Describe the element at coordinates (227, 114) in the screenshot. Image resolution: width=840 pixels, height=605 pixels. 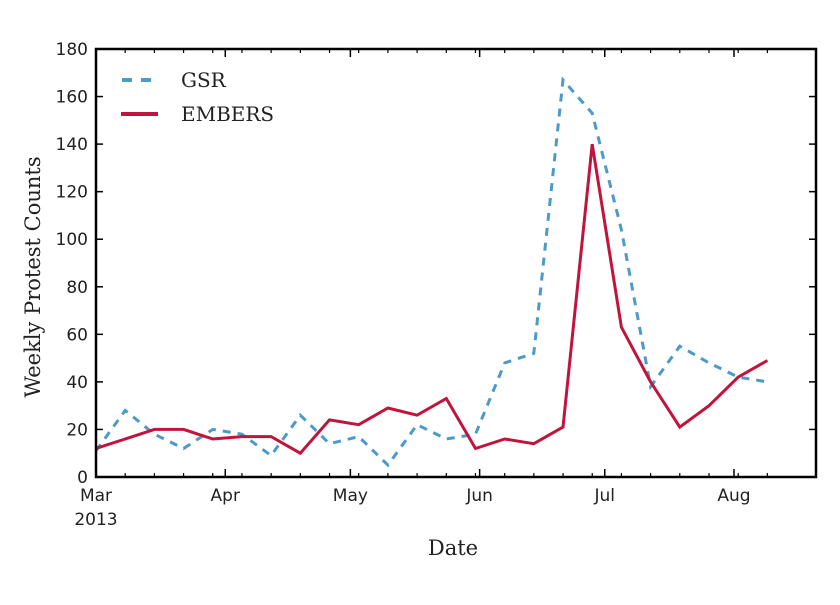
I see `legend-embers-label: EMBERS` at that location.